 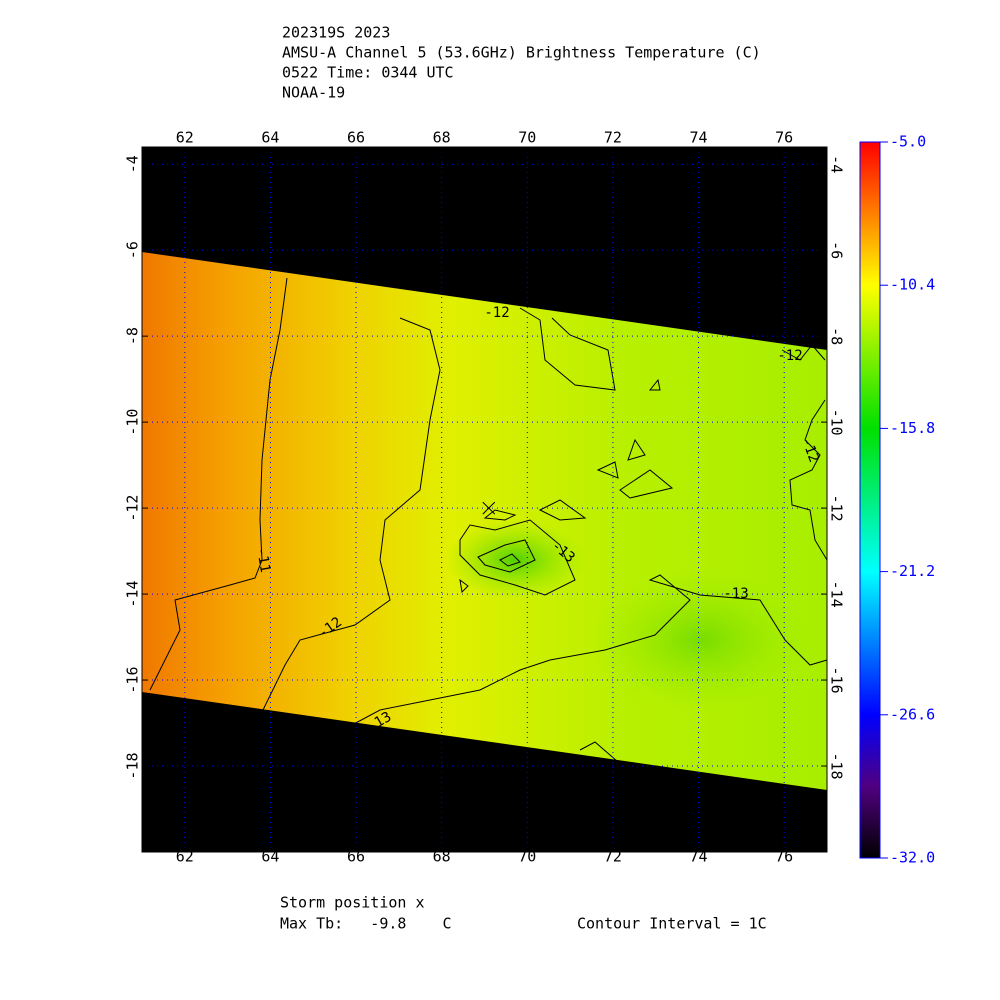 I want to click on footer-contour-interval: Contour Interval = 1C, so click(x=672, y=924).